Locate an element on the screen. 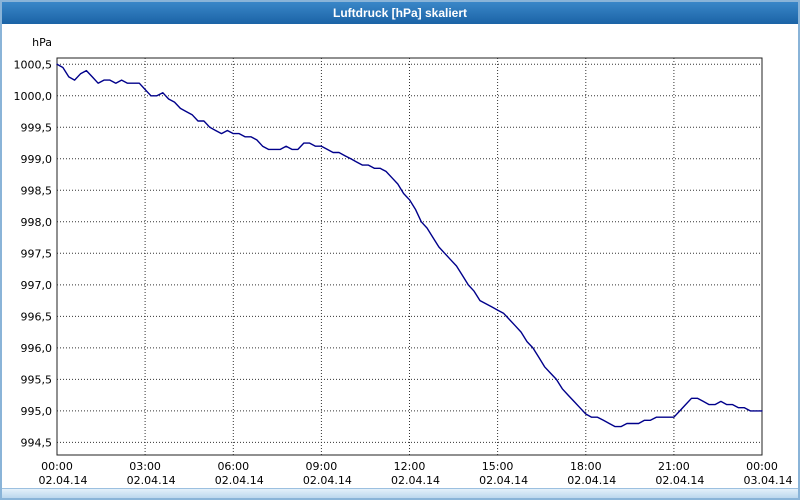  window-title: Luftdruck [hPa] skaliert is located at coordinates (400, 13).